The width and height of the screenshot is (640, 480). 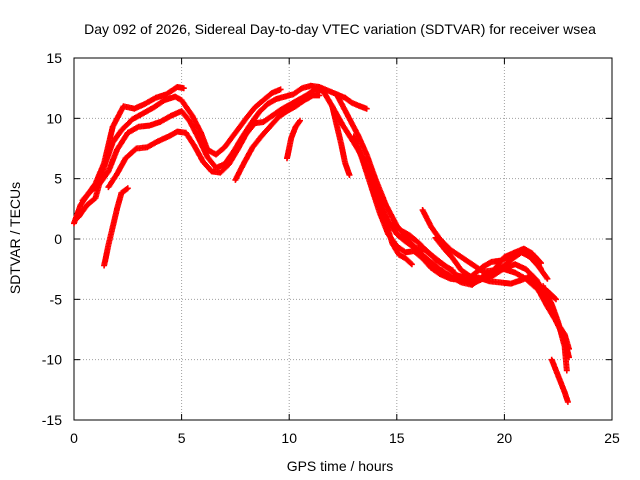 I want to click on y-tick-label: -5, so click(x=56, y=299).